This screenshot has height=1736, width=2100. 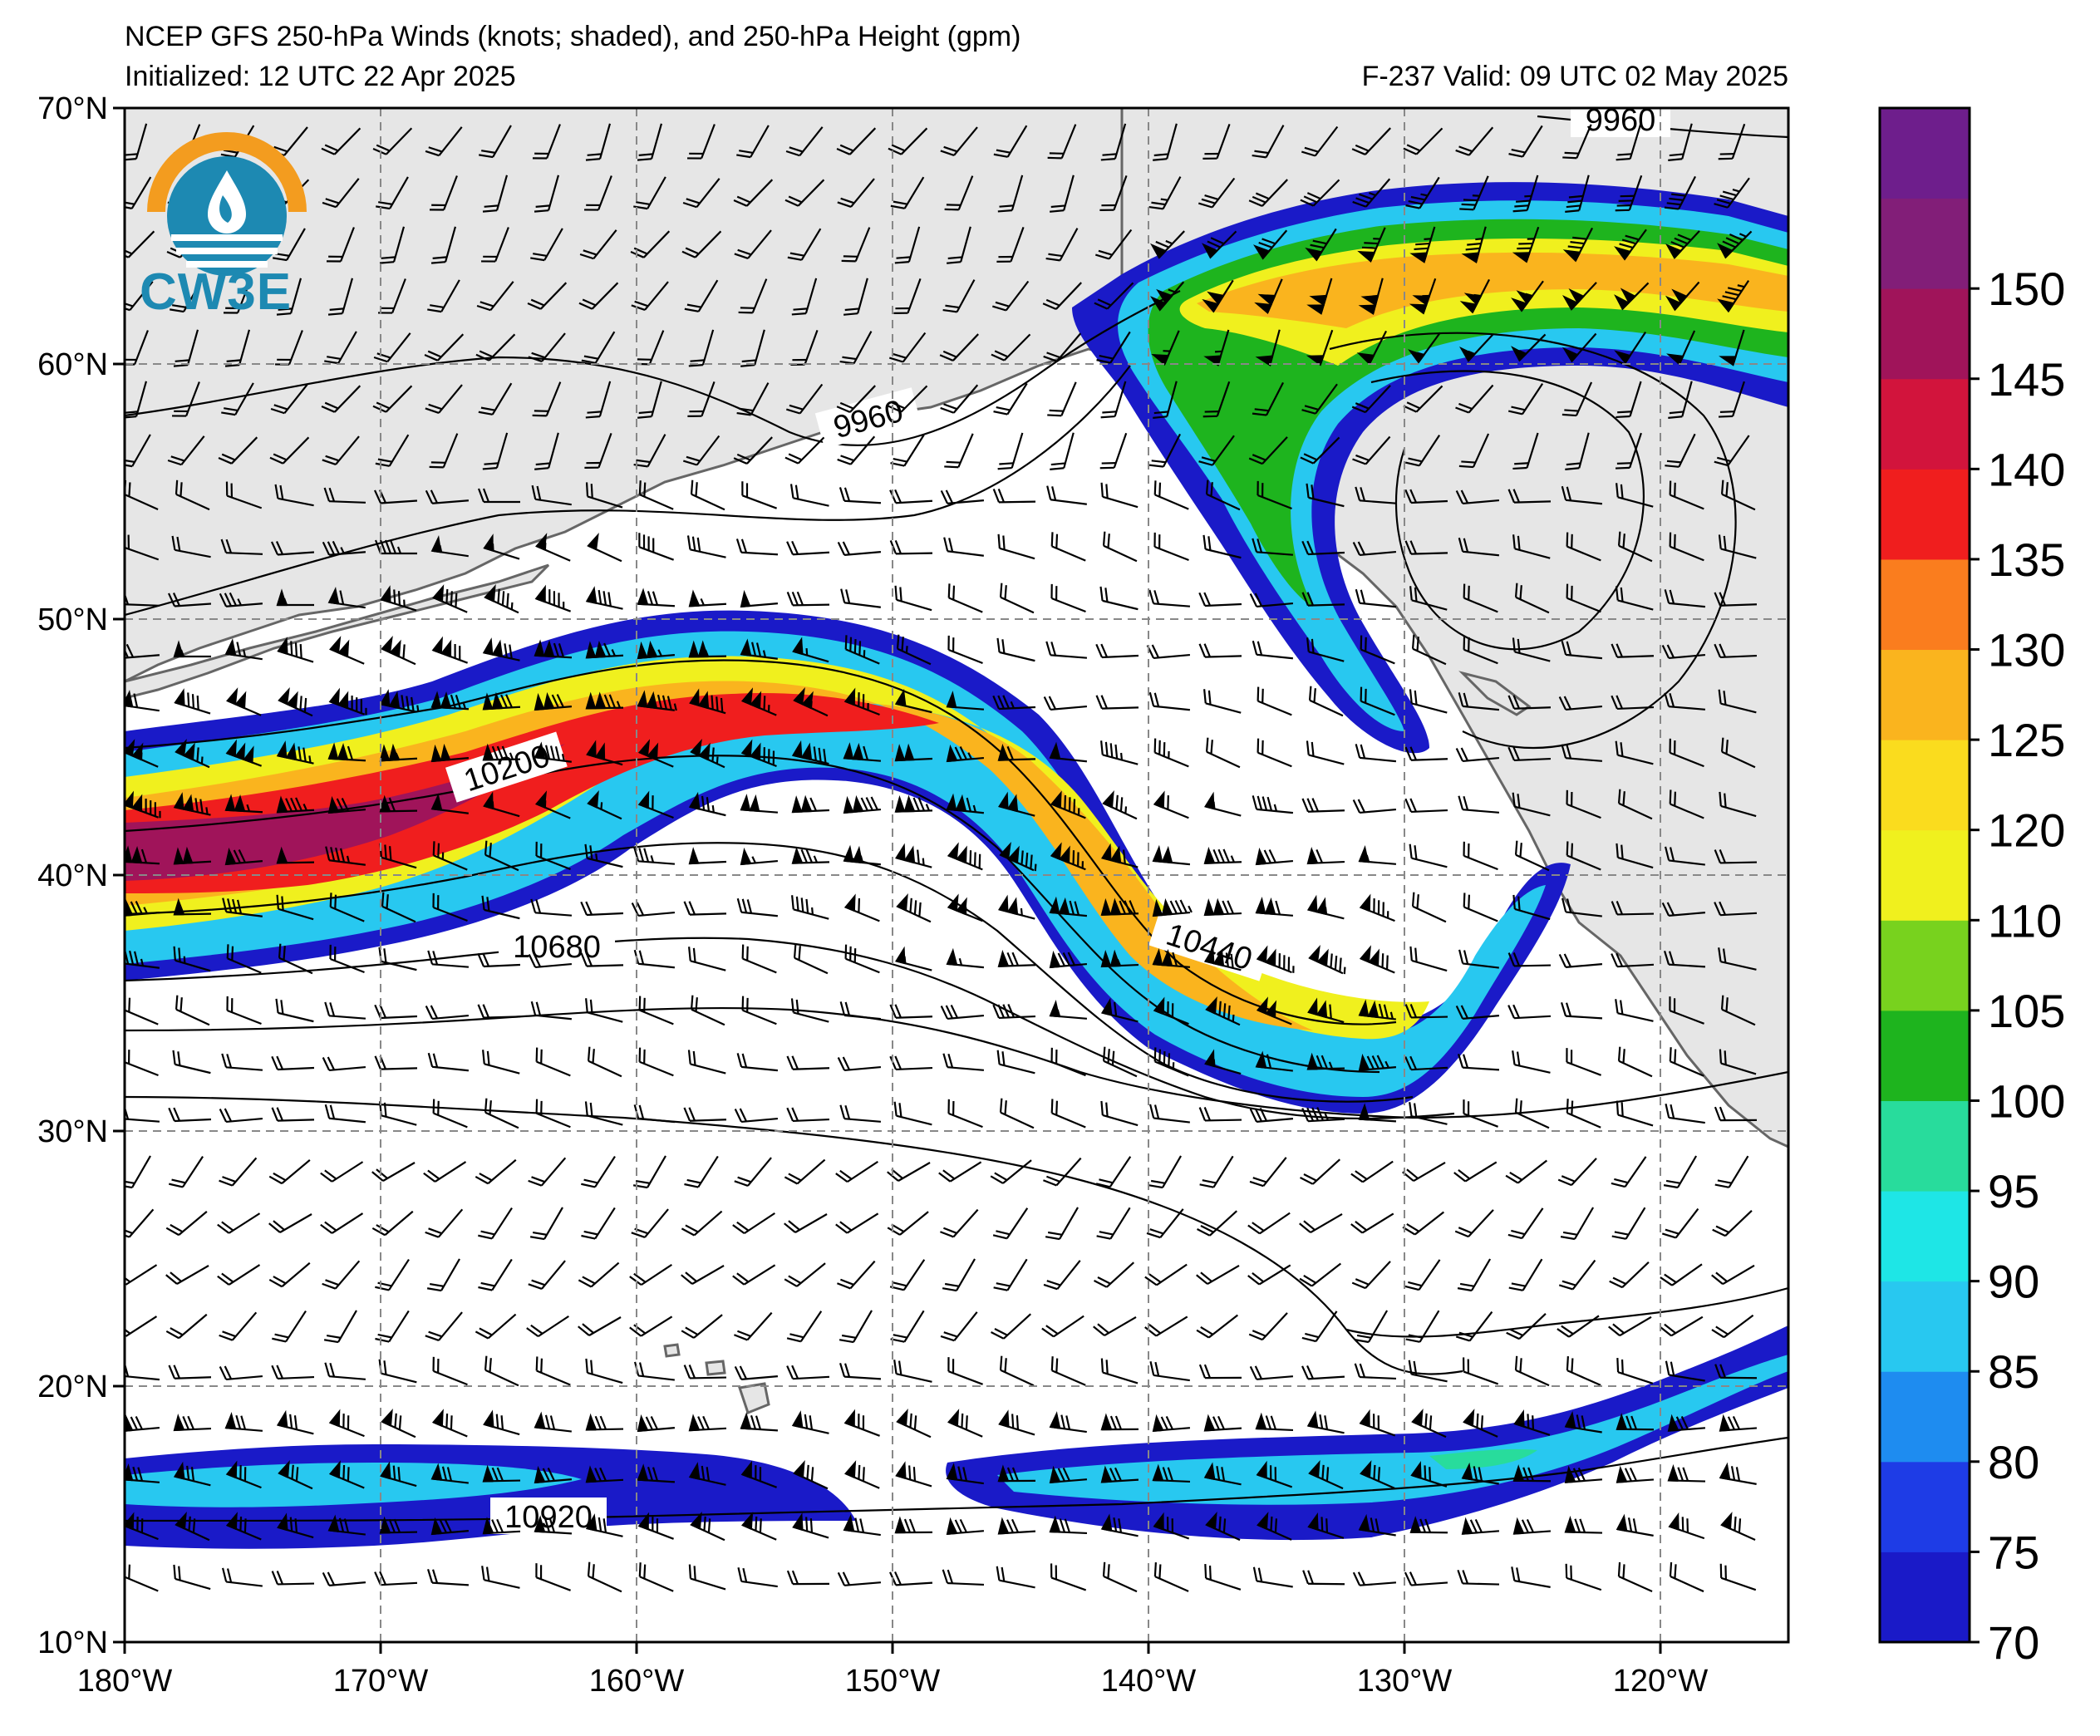 What do you see at coordinates (1661, 1681) in the screenshot?
I see `x-tick-label: 120°W` at bounding box center [1661, 1681].